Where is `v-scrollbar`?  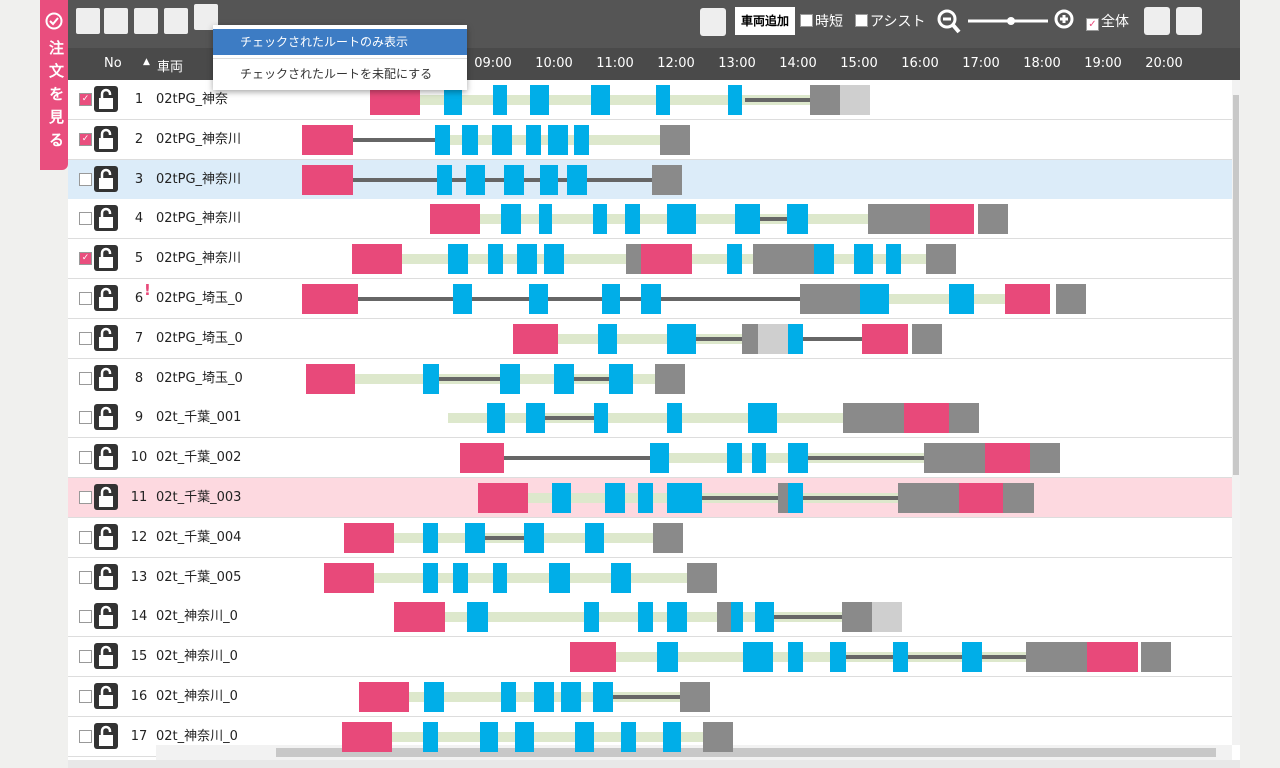 v-scrollbar is located at coordinates (1236, 412).